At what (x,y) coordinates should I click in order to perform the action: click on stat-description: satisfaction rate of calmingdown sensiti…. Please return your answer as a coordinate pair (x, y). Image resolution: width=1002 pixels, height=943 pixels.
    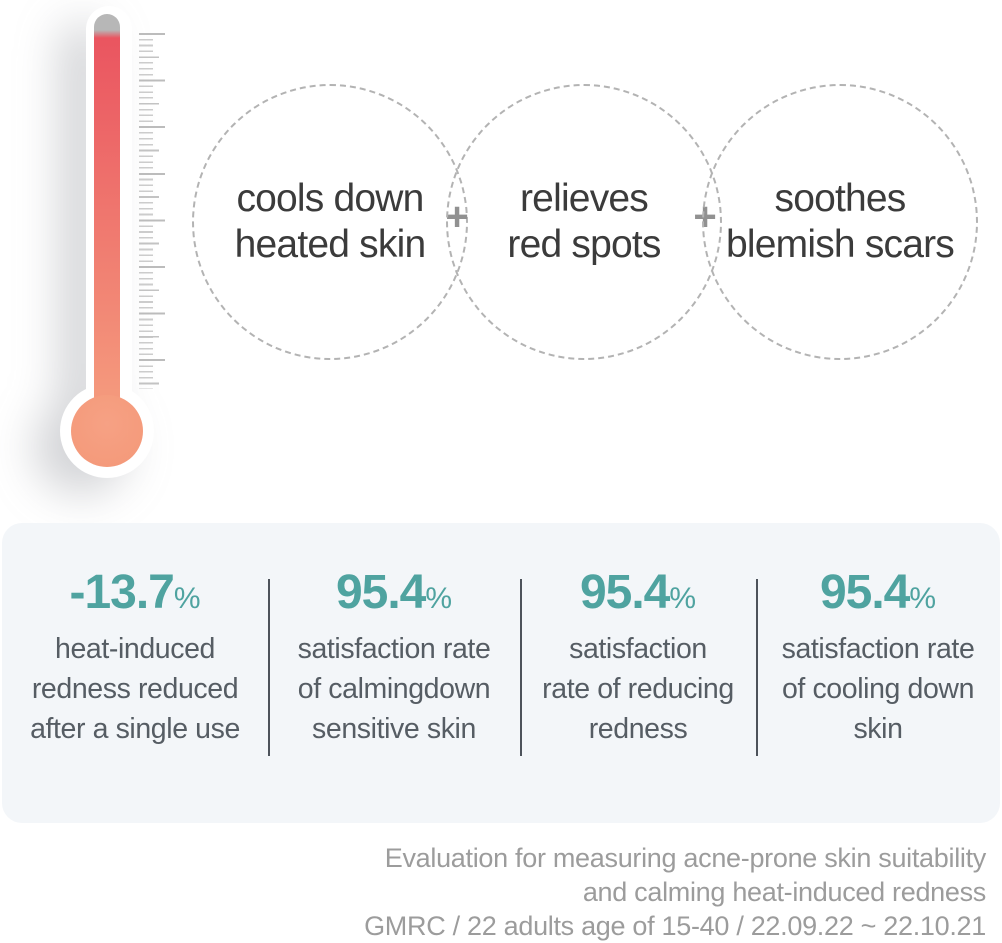
    Looking at the image, I should click on (394, 689).